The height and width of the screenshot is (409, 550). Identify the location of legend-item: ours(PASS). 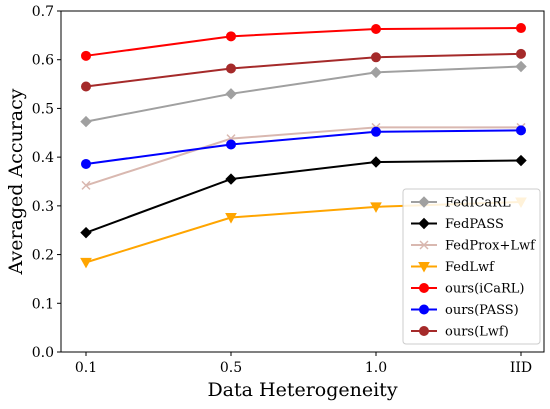
(465, 310).